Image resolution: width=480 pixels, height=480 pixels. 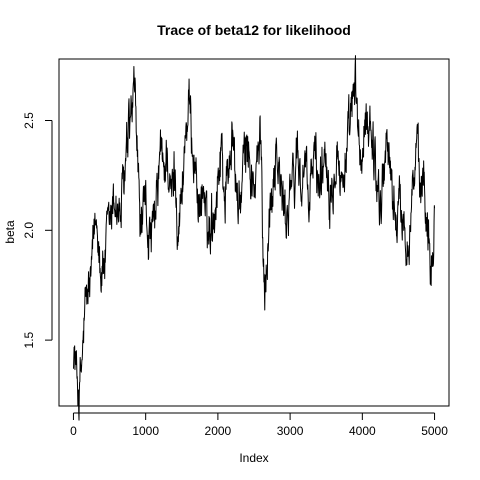 What do you see at coordinates (253, 458) in the screenshot?
I see `x-axis-label: Index` at bounding box center [253, 458].